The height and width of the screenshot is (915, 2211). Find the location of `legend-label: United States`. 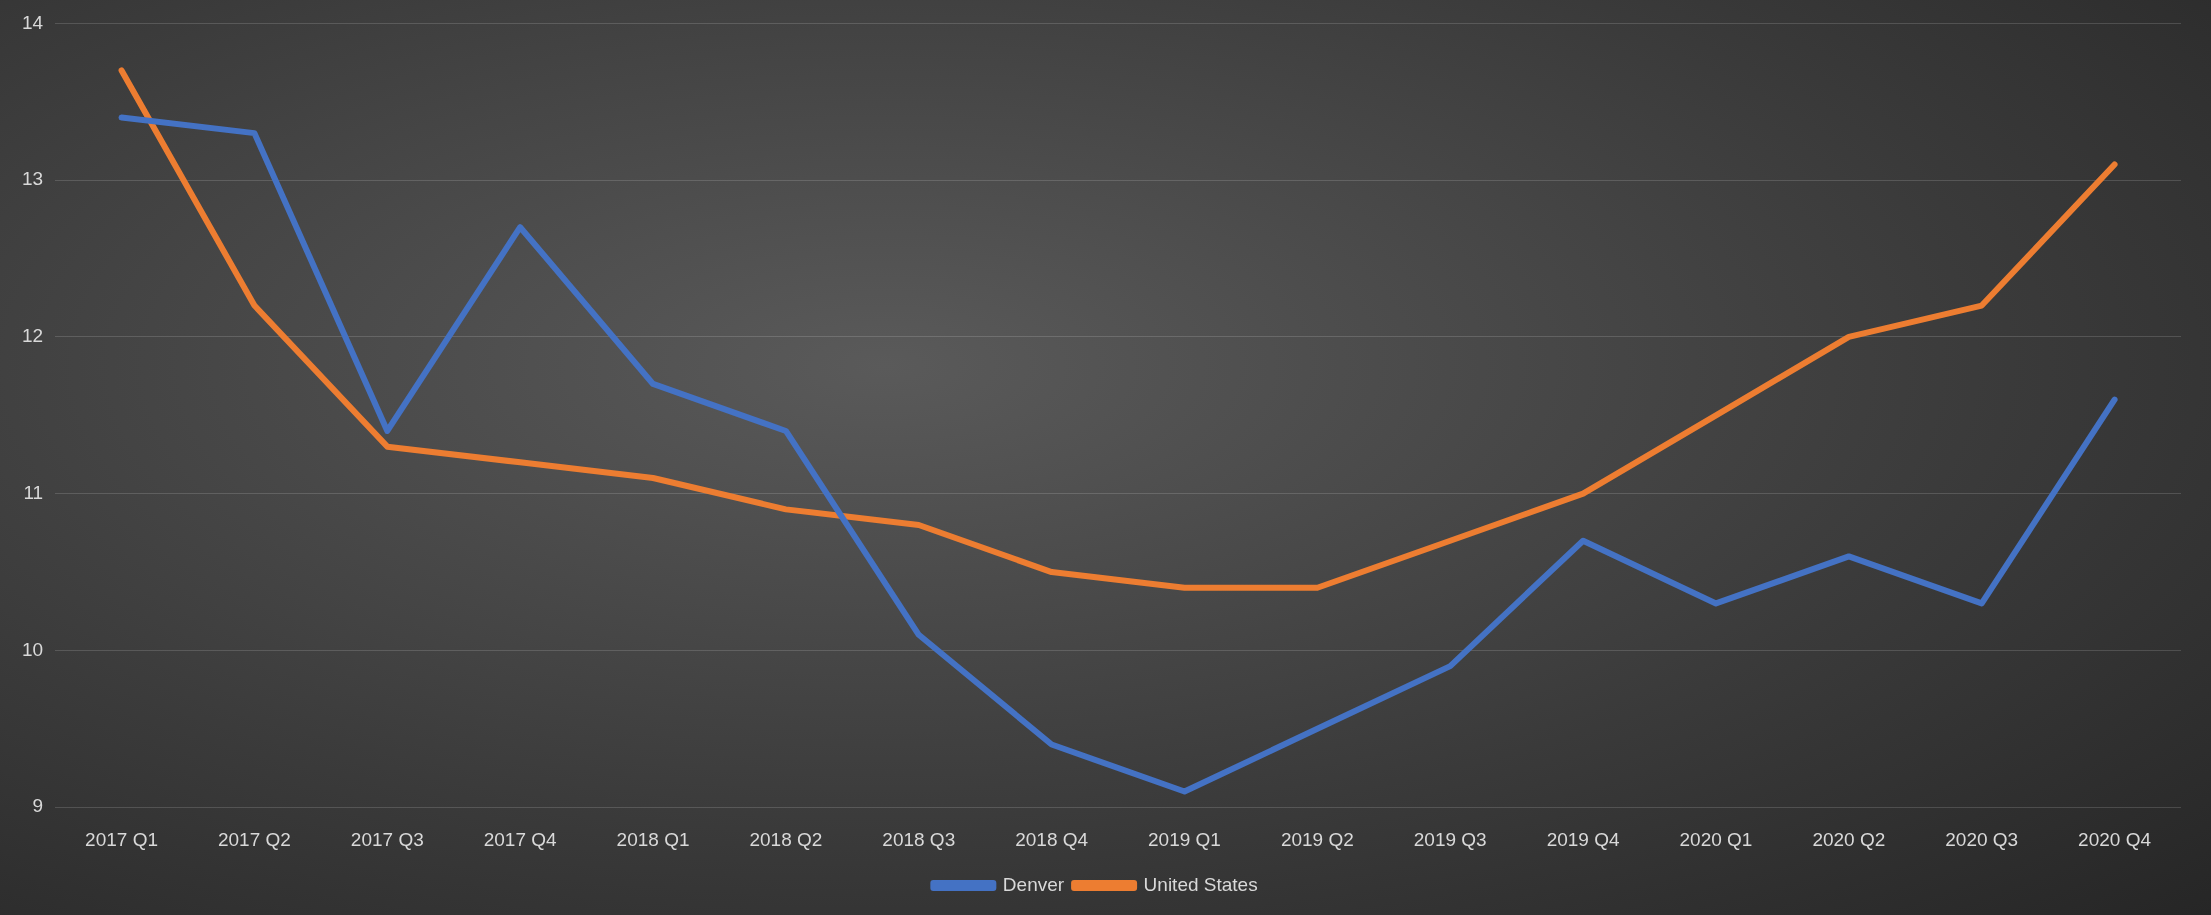

legend-label: United States is located at coordinates (1200, 884).